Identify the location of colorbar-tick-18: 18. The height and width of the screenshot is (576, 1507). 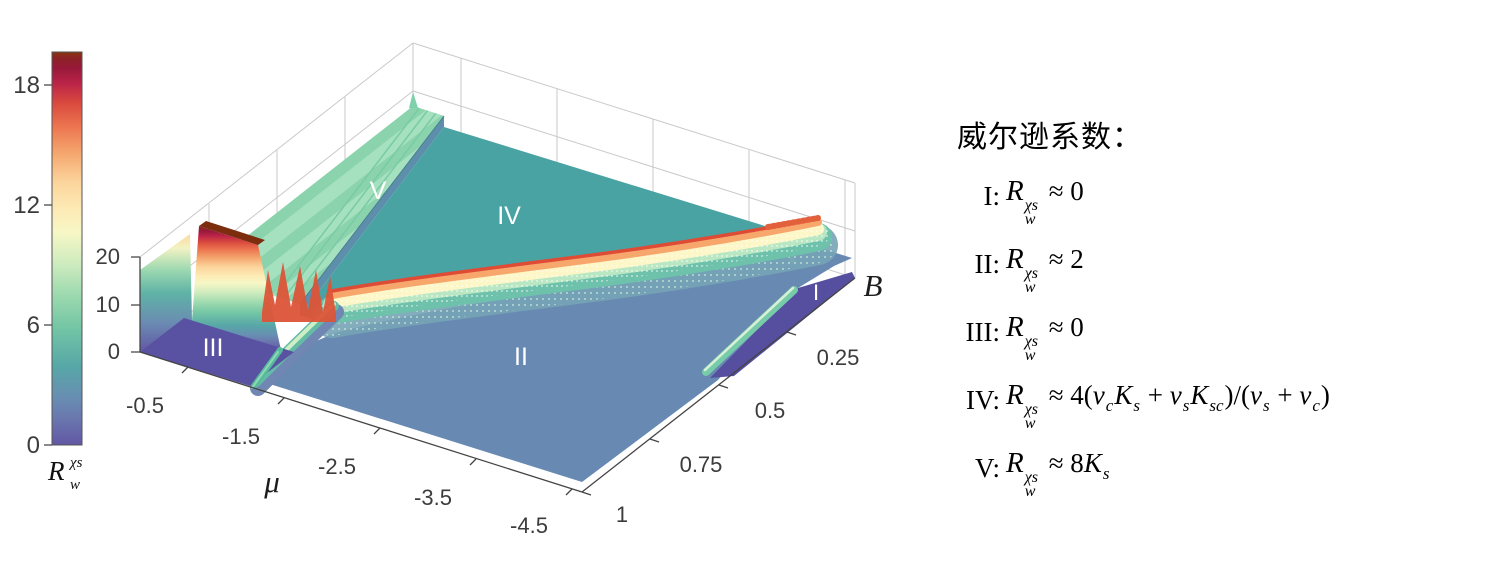
(26, 85).